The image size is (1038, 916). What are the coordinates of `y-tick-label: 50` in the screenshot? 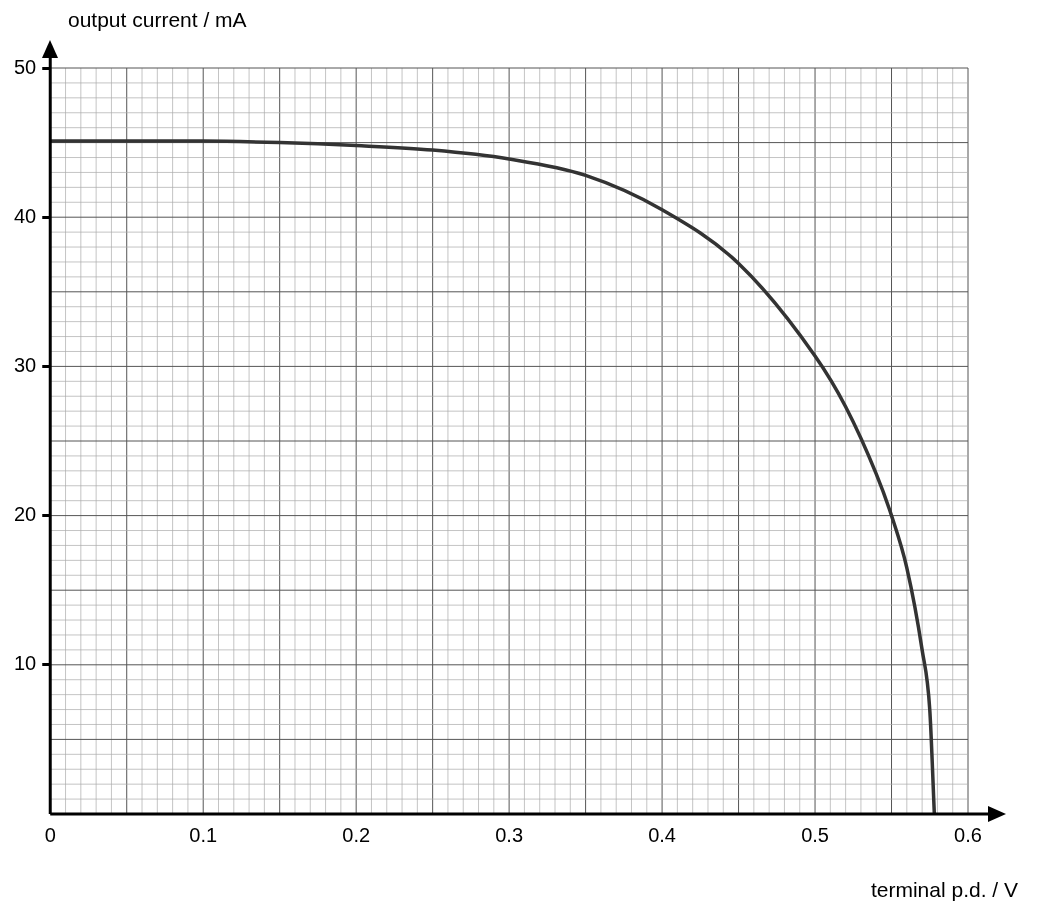 It's located at (25, 66).